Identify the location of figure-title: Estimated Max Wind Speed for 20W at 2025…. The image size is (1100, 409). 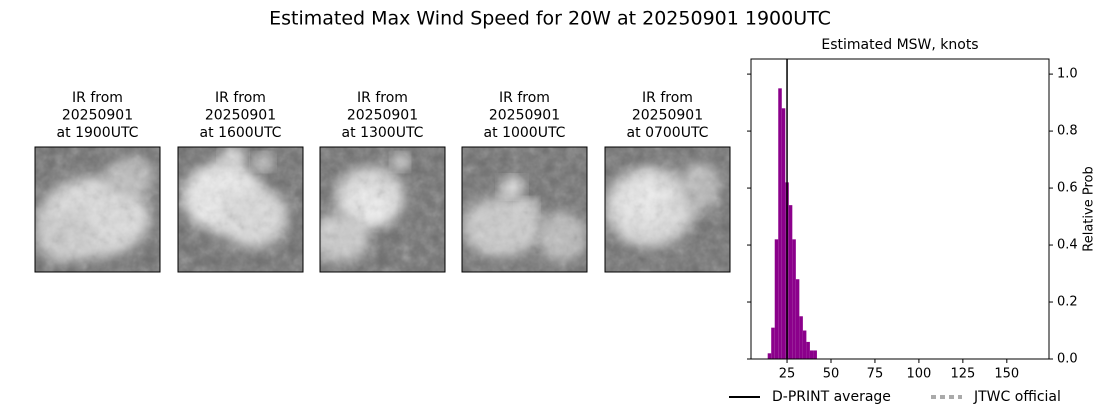
(550, 19).